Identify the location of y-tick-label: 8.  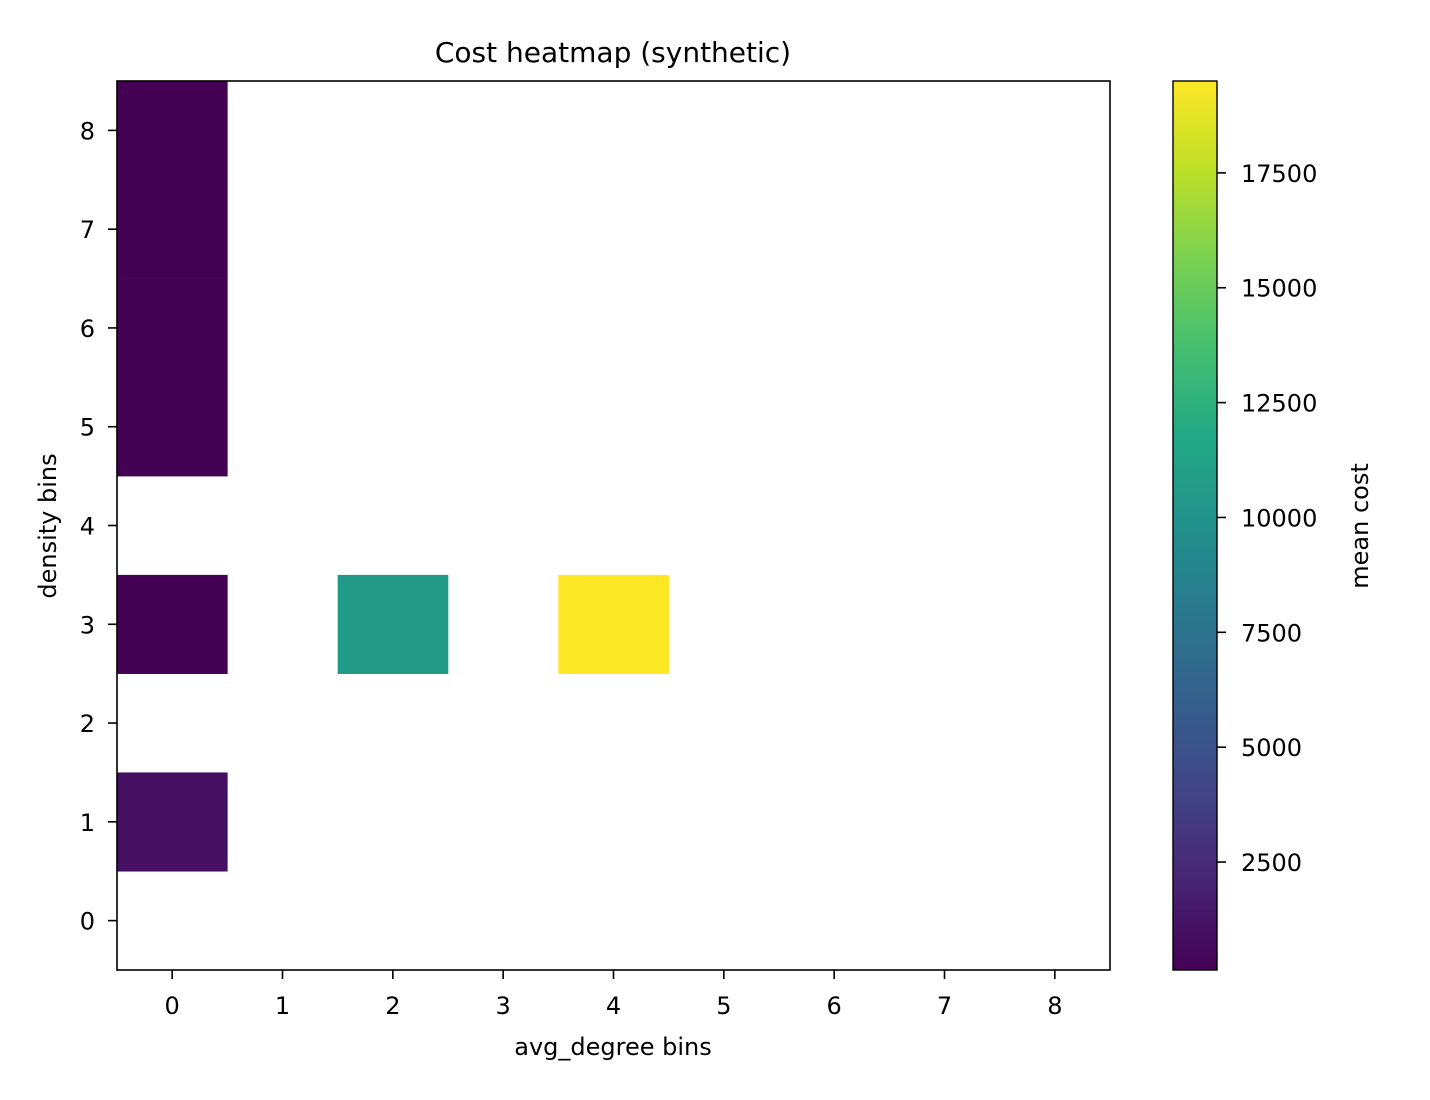
(87, 131).